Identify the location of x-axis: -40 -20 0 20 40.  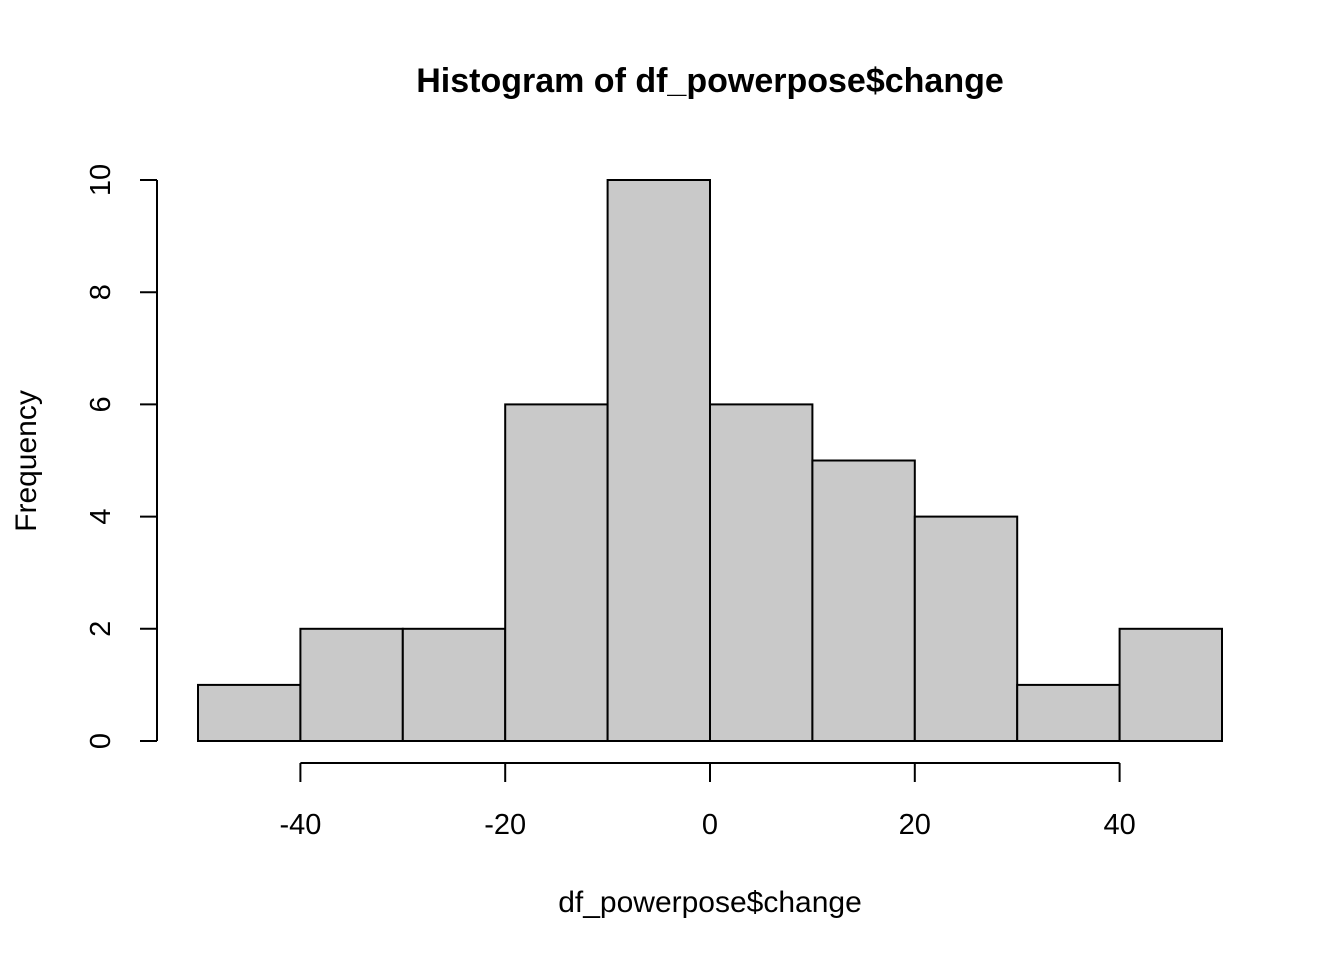
(707, 801).